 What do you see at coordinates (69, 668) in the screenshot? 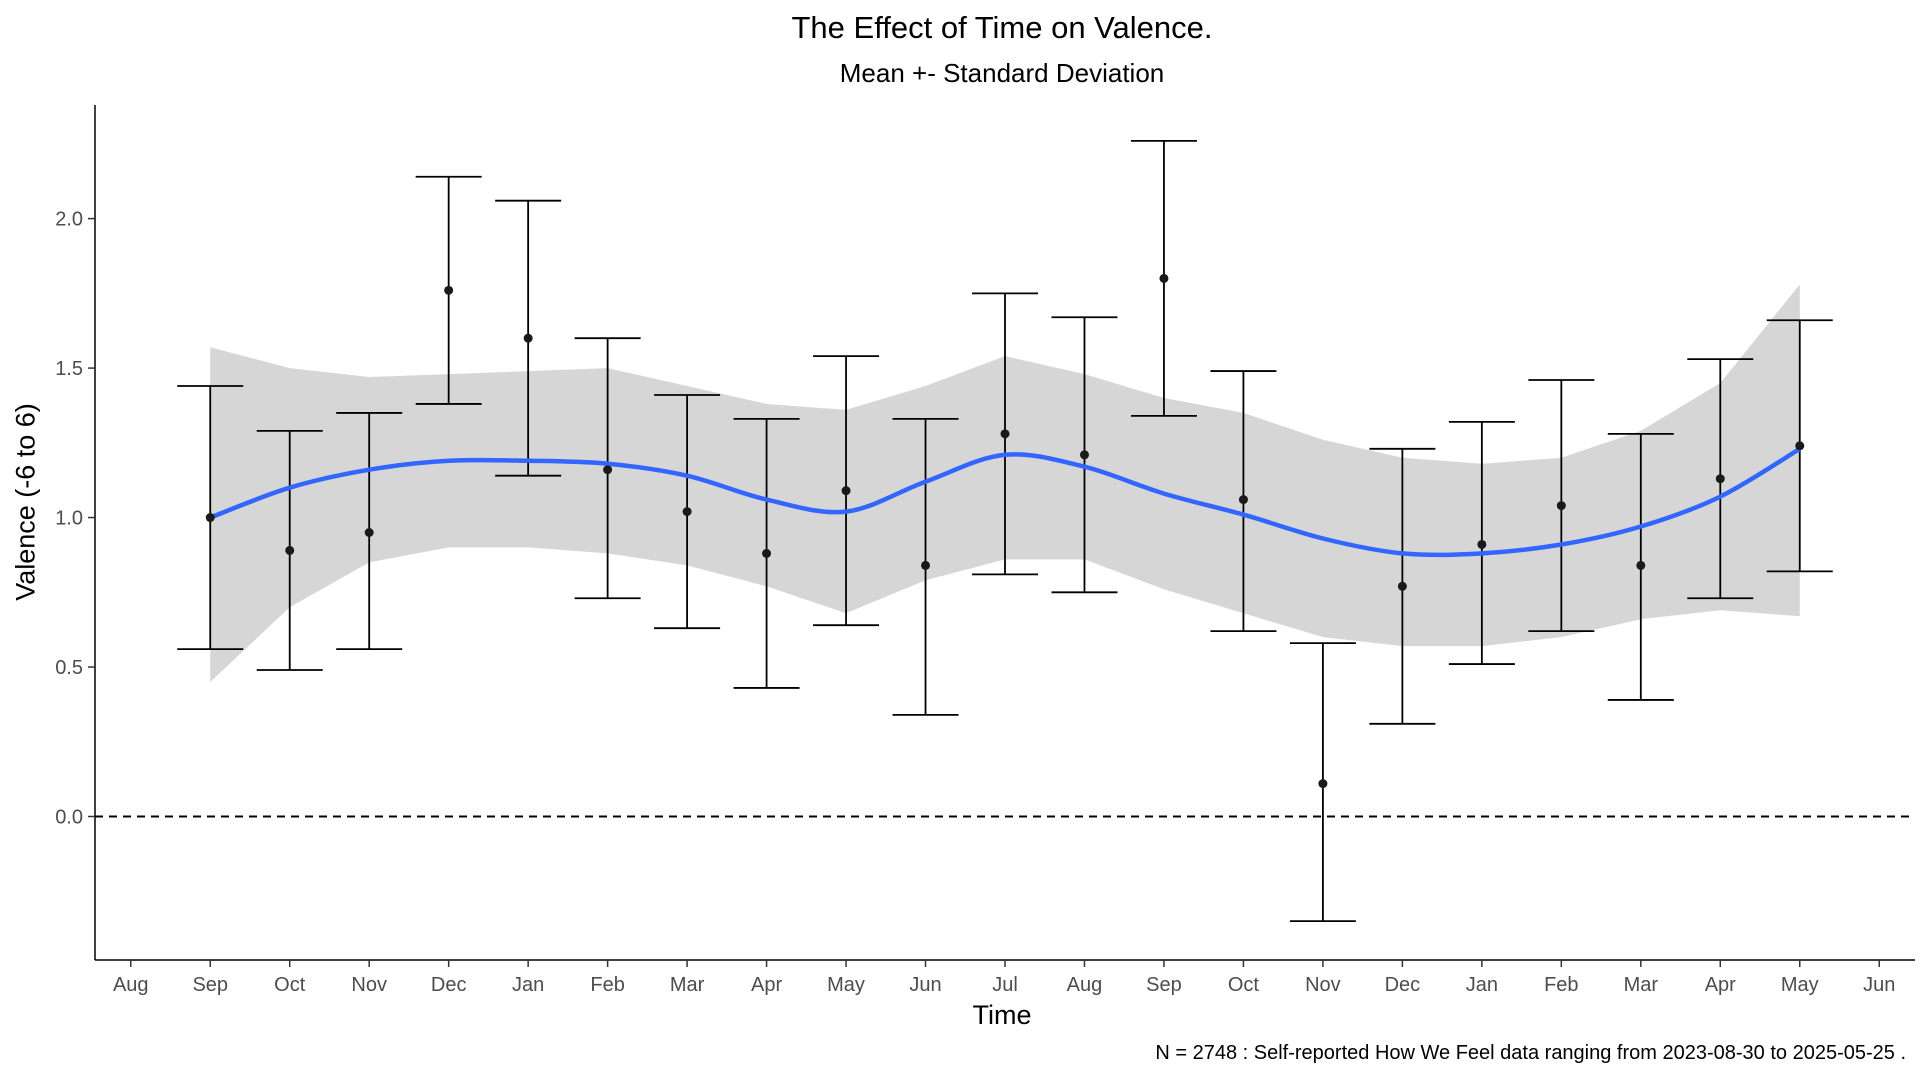
I see `y-tick-label: 0.5` at bounding box center [69, 668].